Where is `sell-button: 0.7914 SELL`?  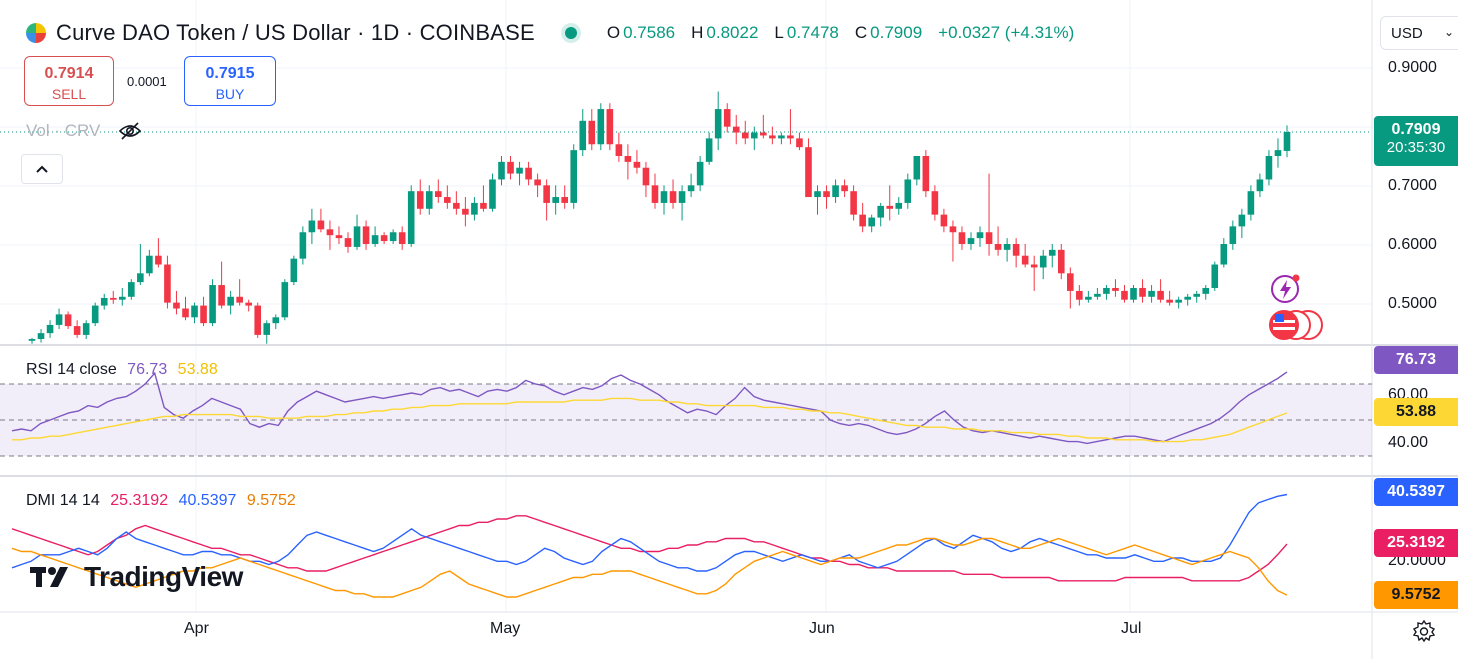 sell-button: 0.7914 SELL is located at coordinates (69, 81).